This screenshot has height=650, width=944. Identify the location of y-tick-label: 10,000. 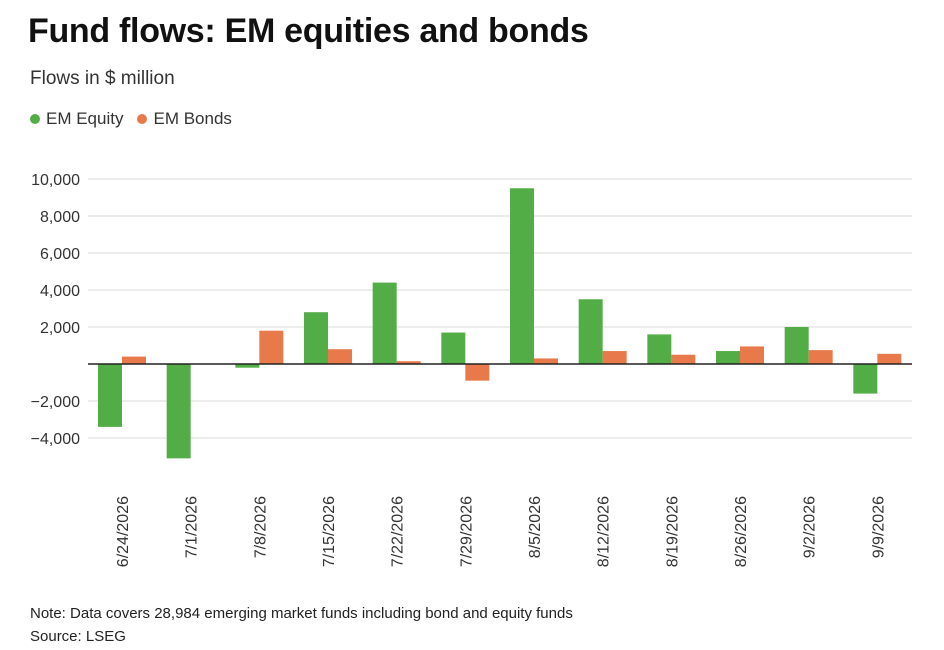
(55, 180).